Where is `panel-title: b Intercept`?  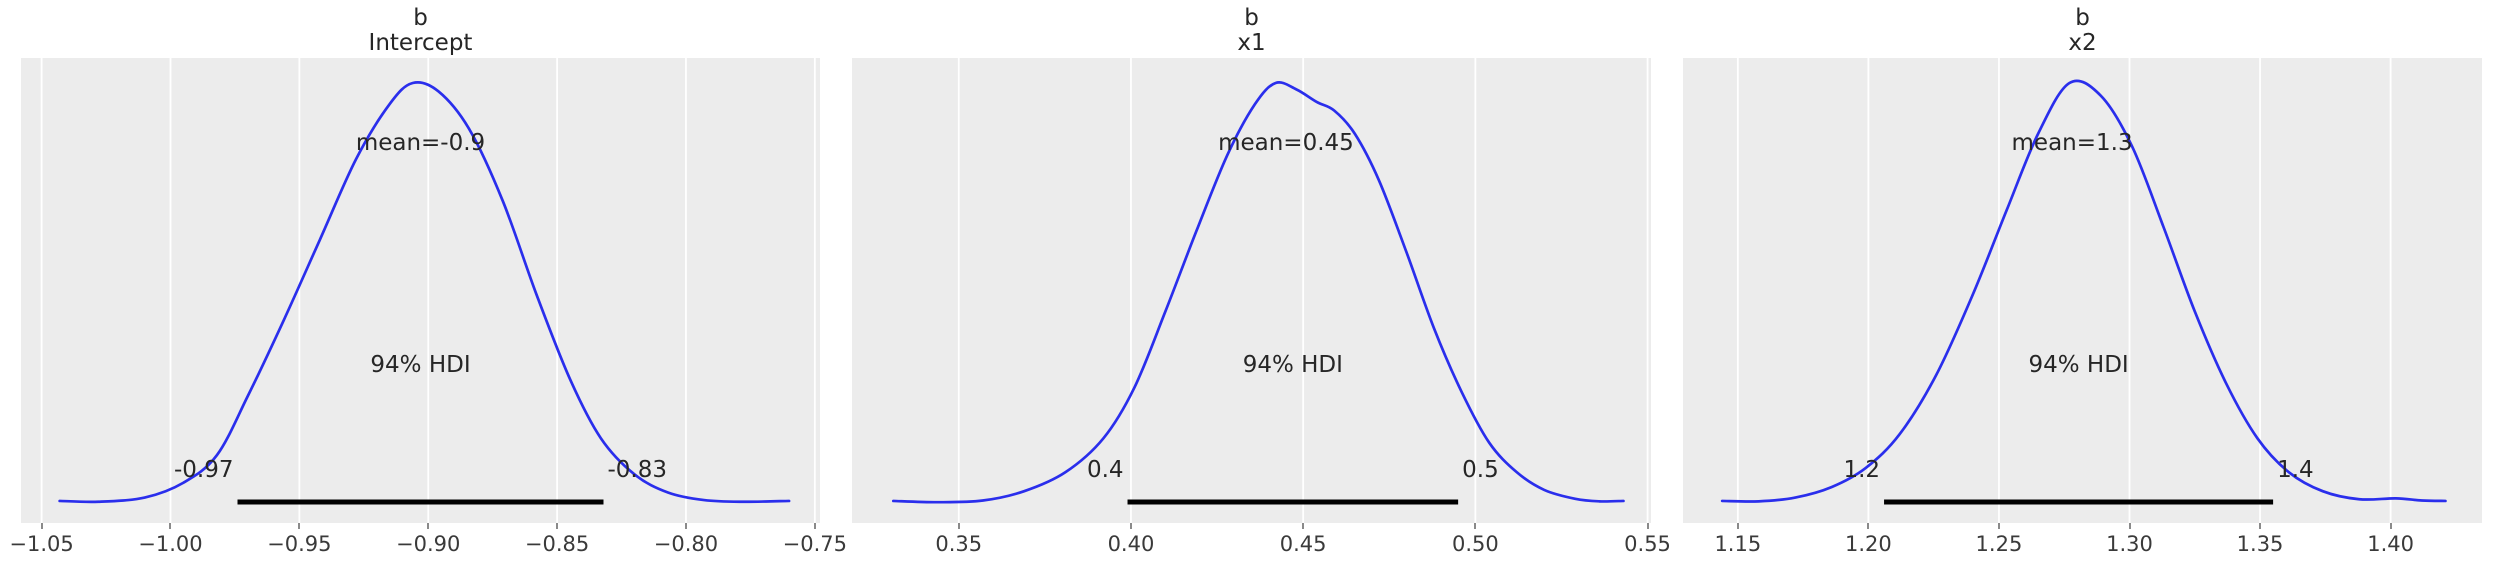 panel-title: b Intercept is located at coordinates (420, 31).